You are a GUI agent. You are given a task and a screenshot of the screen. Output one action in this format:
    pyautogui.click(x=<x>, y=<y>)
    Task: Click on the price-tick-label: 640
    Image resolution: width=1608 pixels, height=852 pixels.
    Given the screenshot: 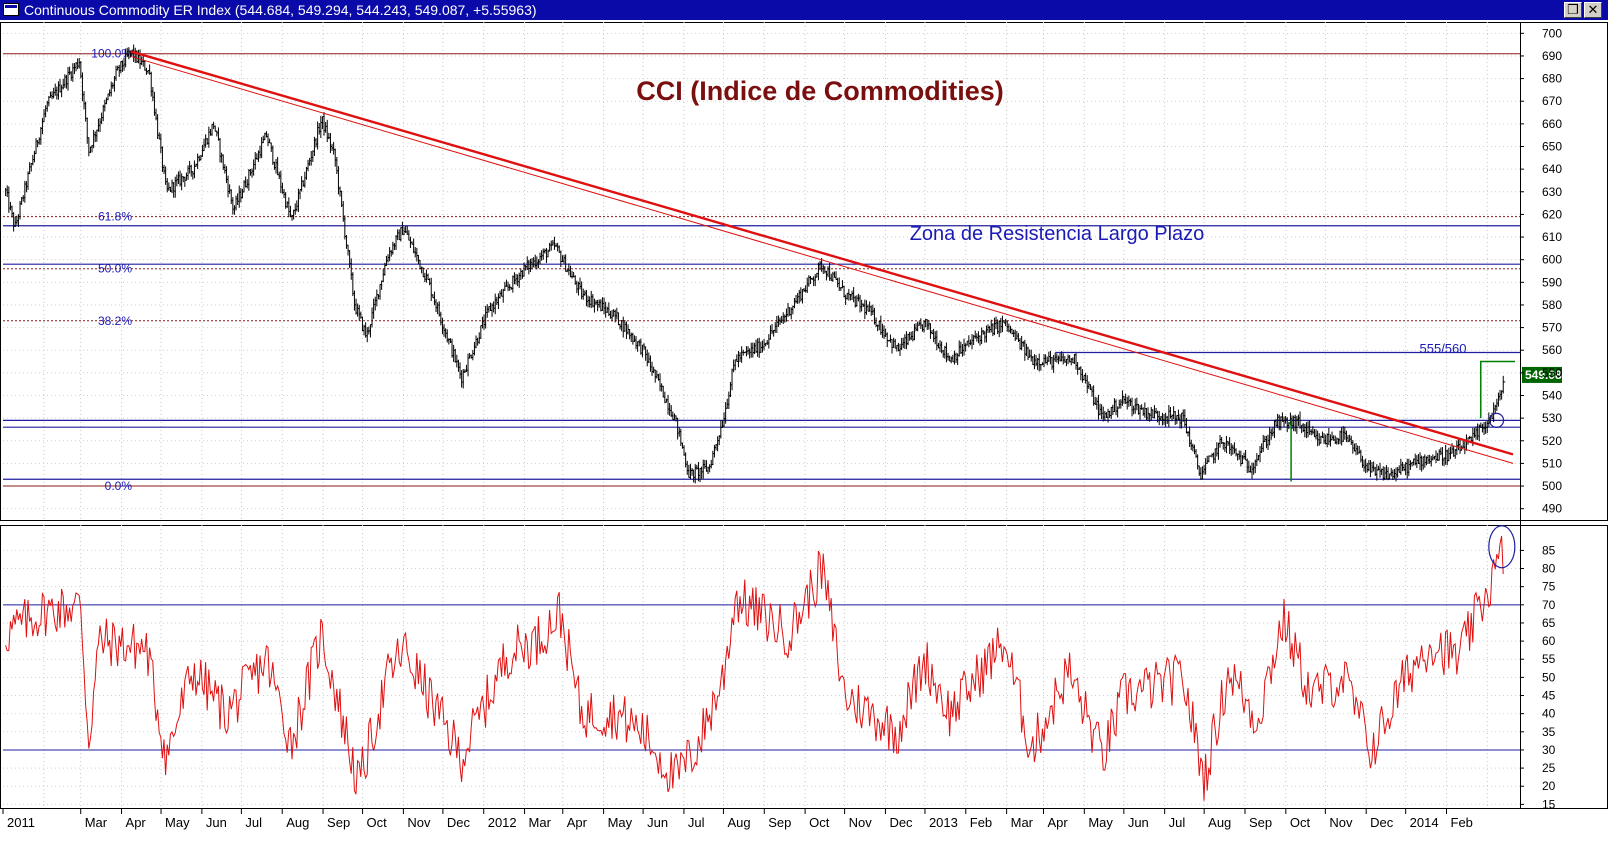 What is the action you would take?
    pyautogui.click(x=1552, y=169)
    